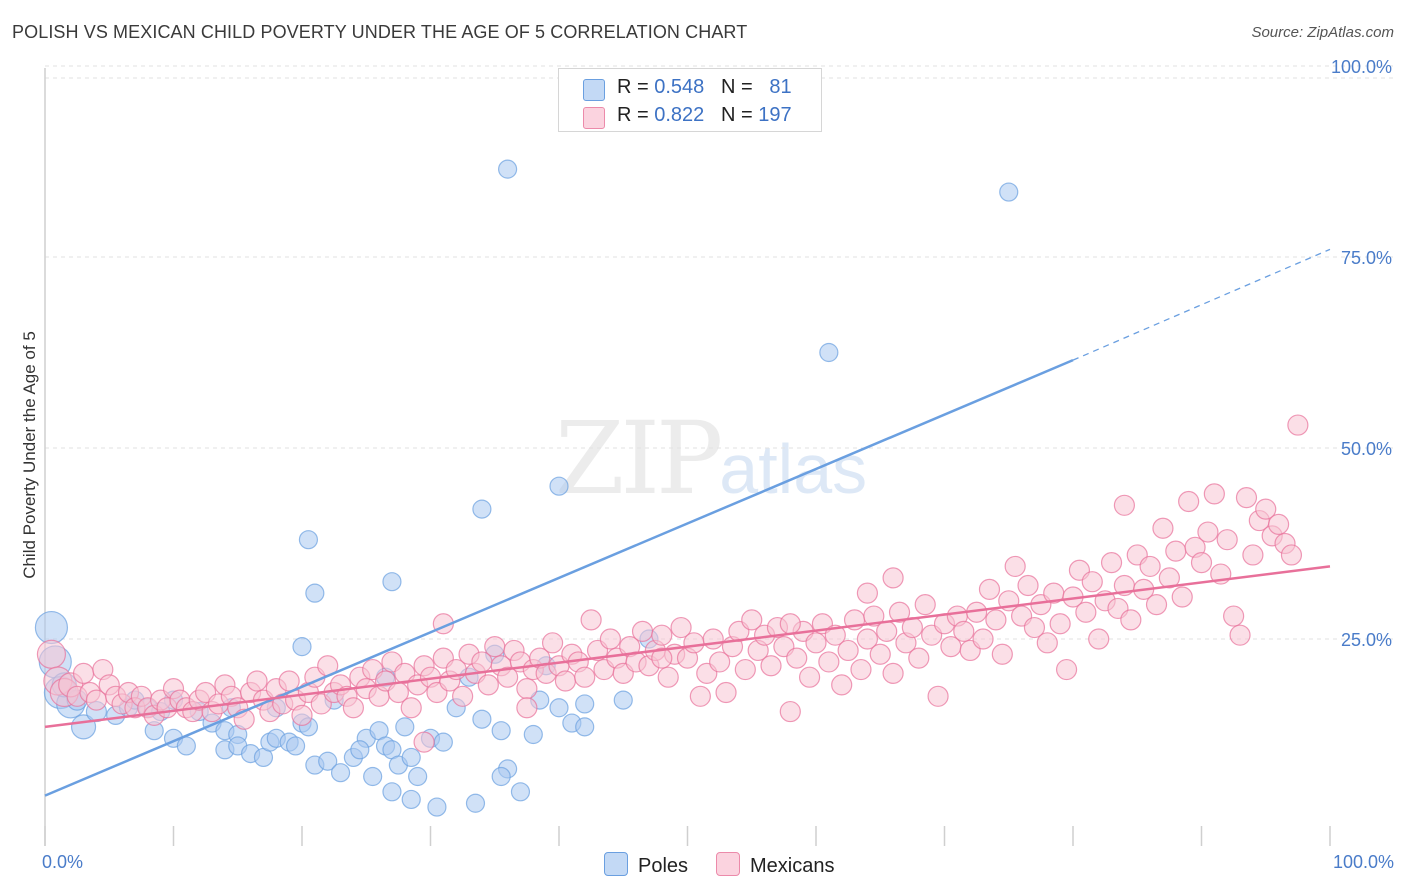  I want to click on legend-item-poles: Poles, so click(646, 865).